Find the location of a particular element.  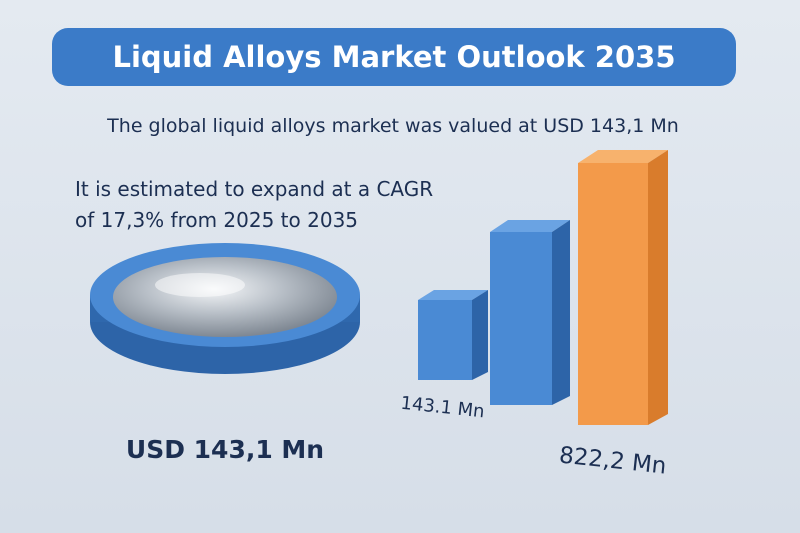

title: Liquid Alloys Market Outlook 2035 is located at coordinates (393, 57).